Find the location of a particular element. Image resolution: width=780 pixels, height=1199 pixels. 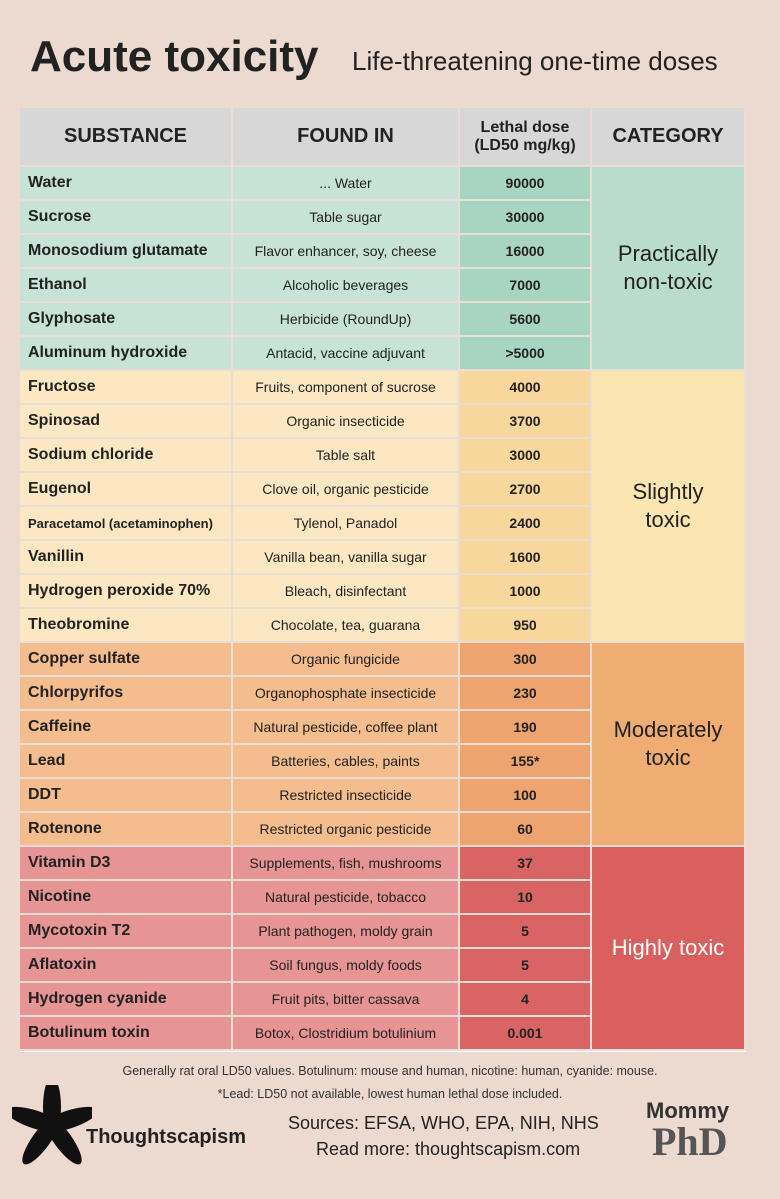

substance: DDT is located at coordinates (126, 796).